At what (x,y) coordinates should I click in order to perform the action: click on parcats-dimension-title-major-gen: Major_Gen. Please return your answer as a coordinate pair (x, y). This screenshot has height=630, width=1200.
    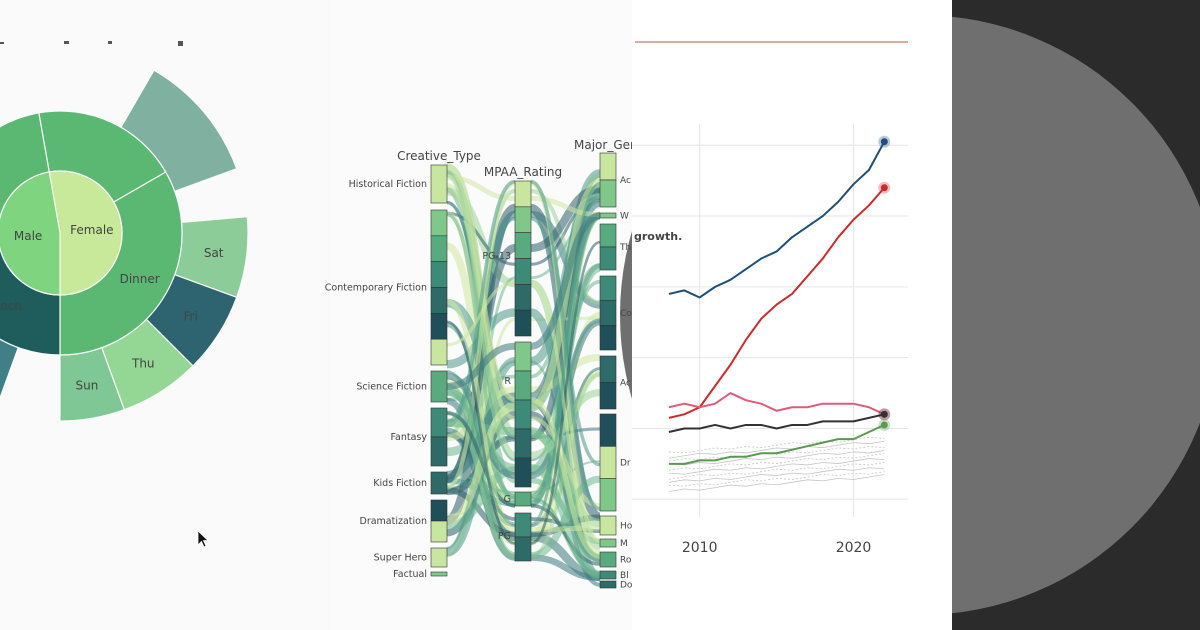
    Looking at the image, I should click on (606, 145).